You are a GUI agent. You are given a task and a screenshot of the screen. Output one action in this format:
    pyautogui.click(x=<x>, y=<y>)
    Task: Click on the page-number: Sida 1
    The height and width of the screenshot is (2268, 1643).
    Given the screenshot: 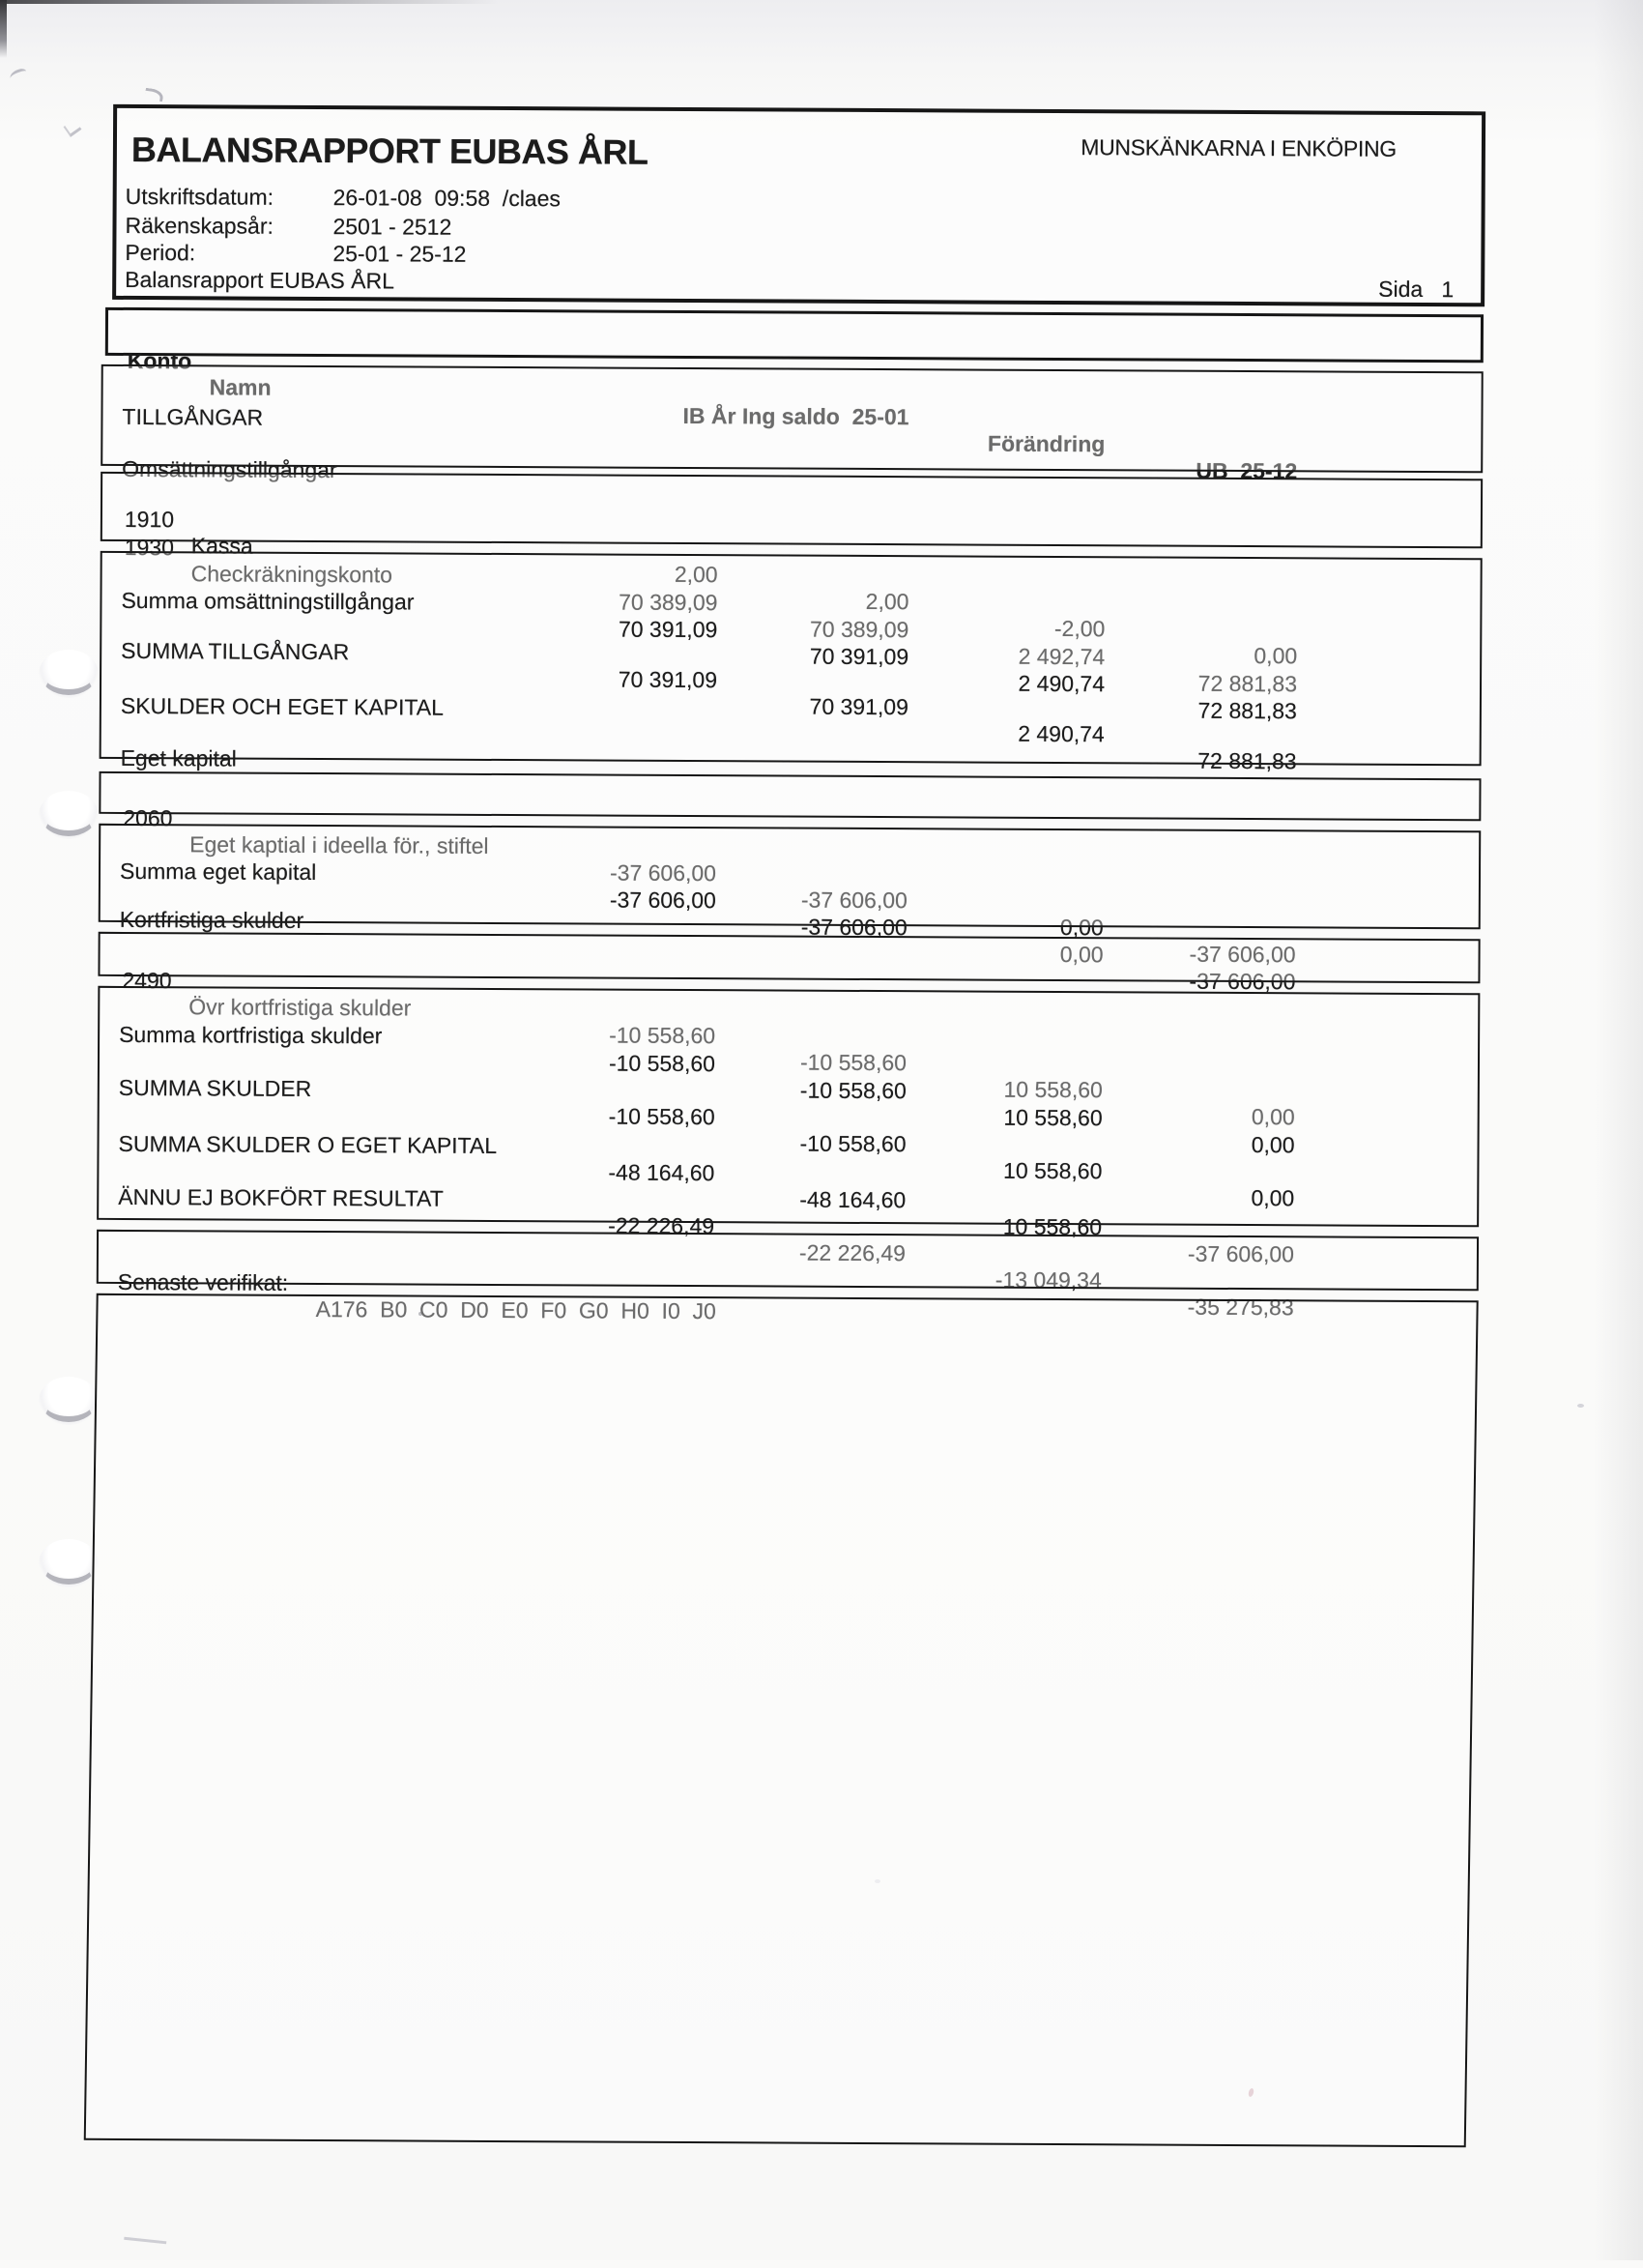 What is the action you would take?
    pyautogui.click(x=1416, y=289)
    